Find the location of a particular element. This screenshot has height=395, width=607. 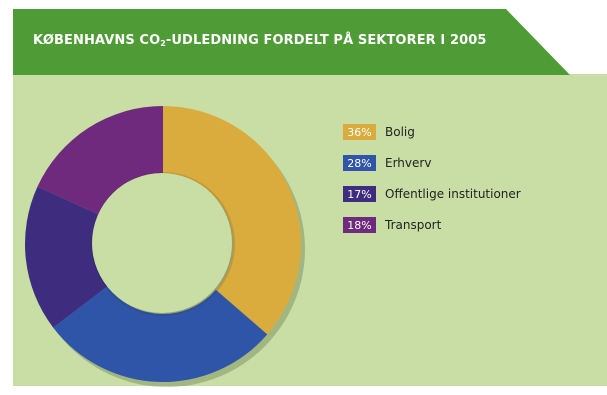

legend-label-offentlige: Offentlige institutioner is located at coordinates (453, 194).